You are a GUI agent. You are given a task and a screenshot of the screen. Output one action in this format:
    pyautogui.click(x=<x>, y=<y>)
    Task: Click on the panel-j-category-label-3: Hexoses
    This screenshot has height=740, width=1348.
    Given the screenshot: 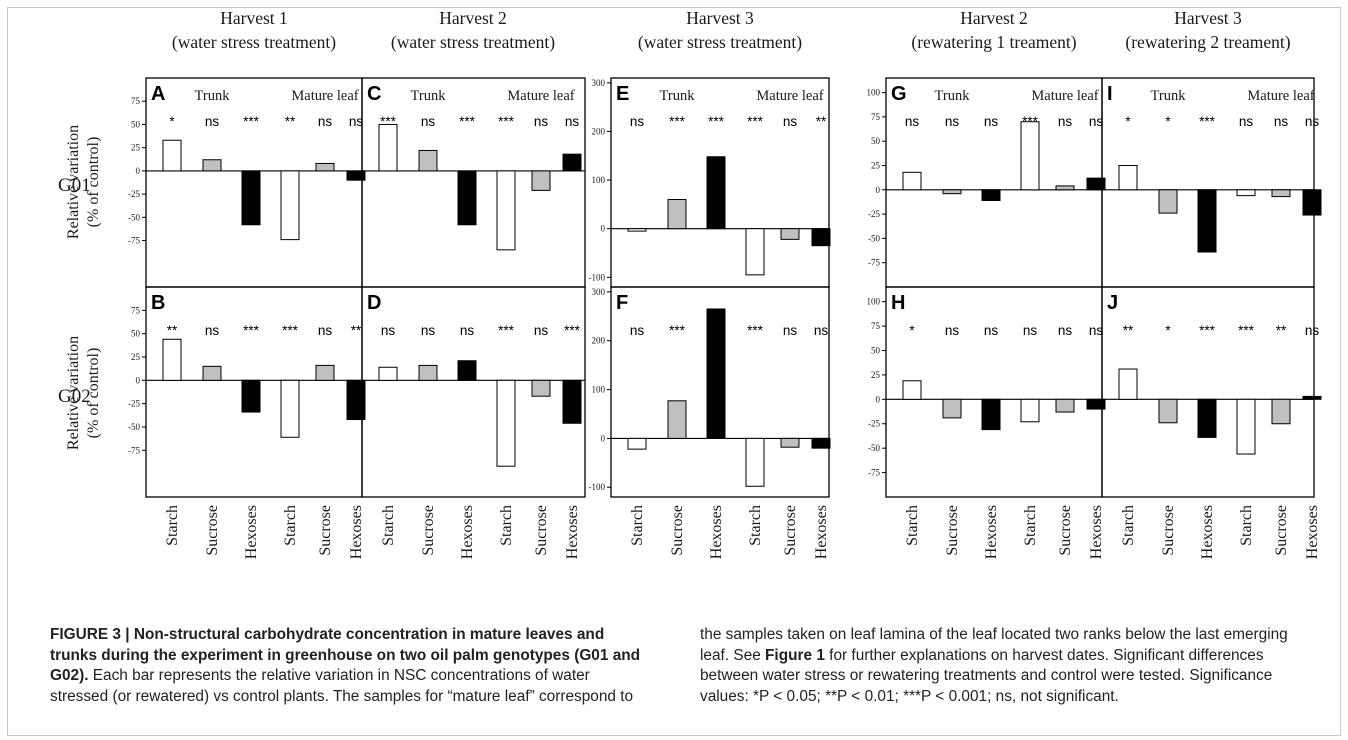 What is the action you would take?
    pyautogui.click(x=1207, y=532)
    